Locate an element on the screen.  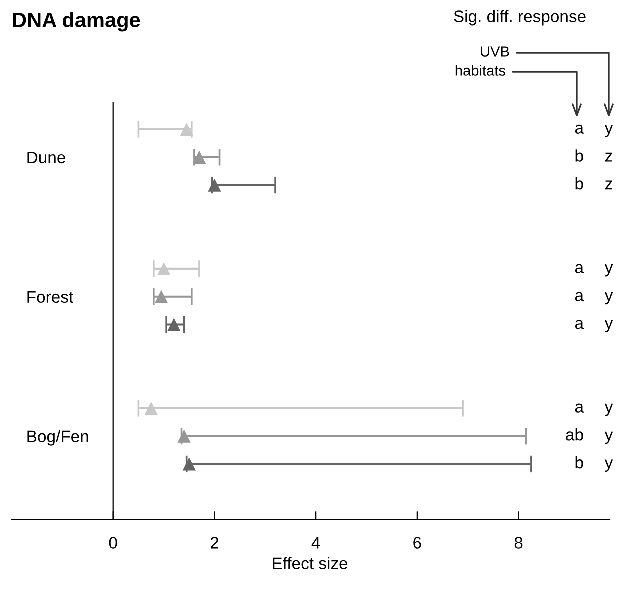
y-tick-label: Forest is located at coordinates (51, 297).